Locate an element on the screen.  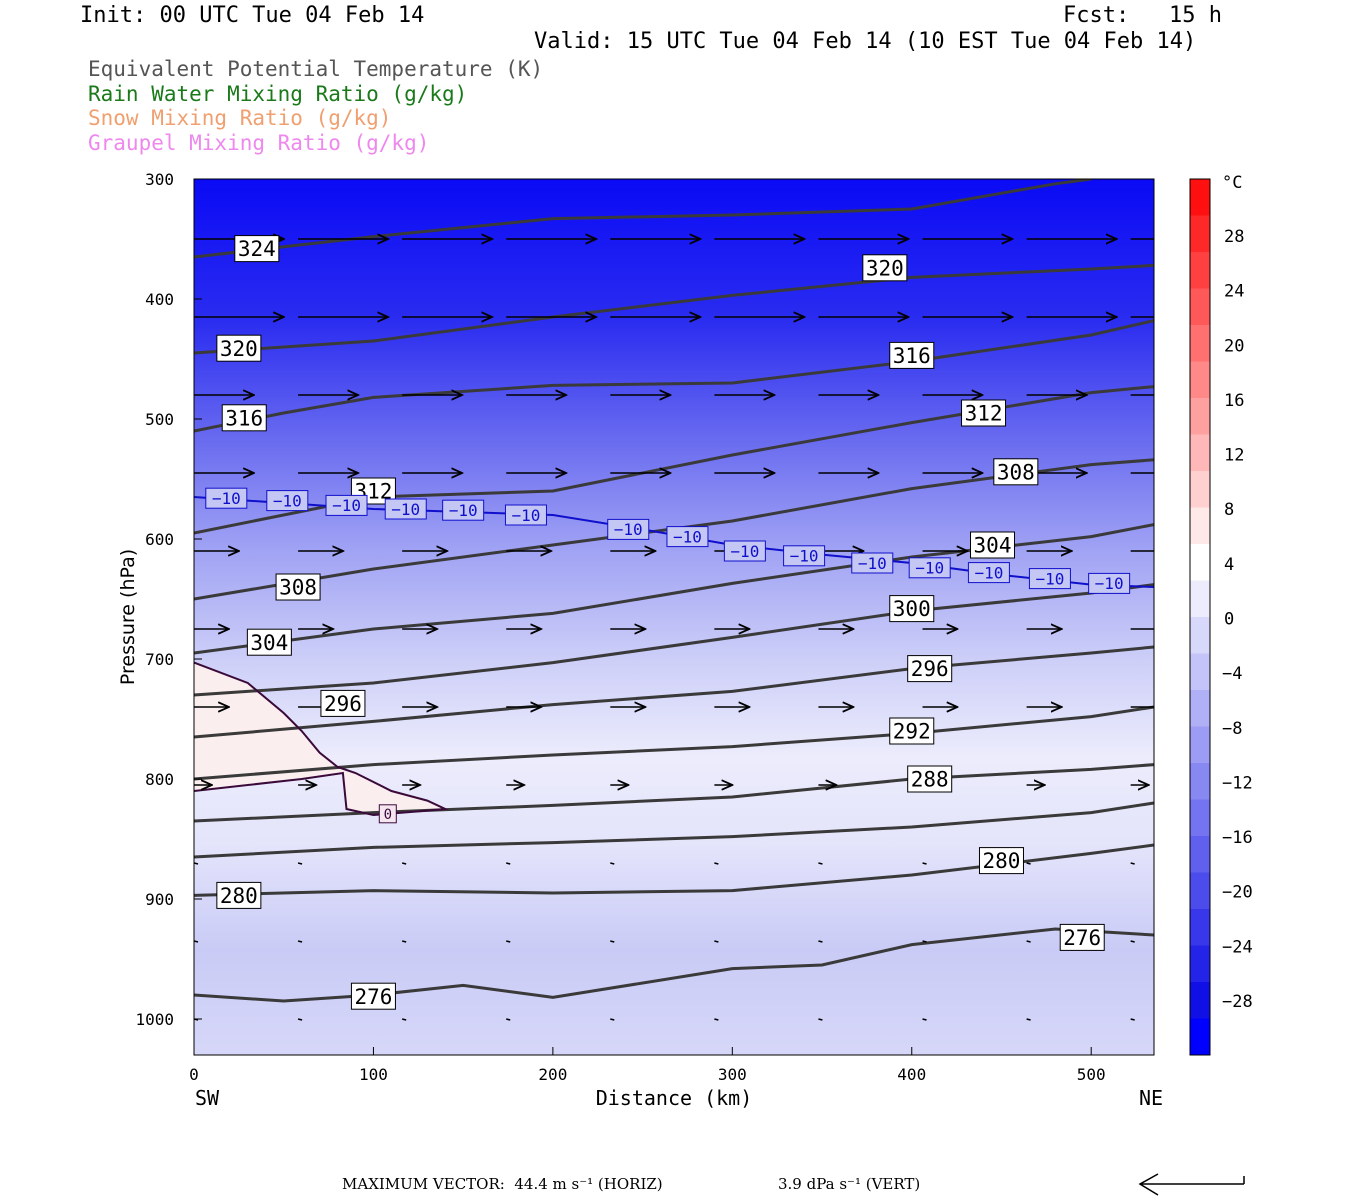
colorbar-label: −8 is located at coordinates (1232, 729).